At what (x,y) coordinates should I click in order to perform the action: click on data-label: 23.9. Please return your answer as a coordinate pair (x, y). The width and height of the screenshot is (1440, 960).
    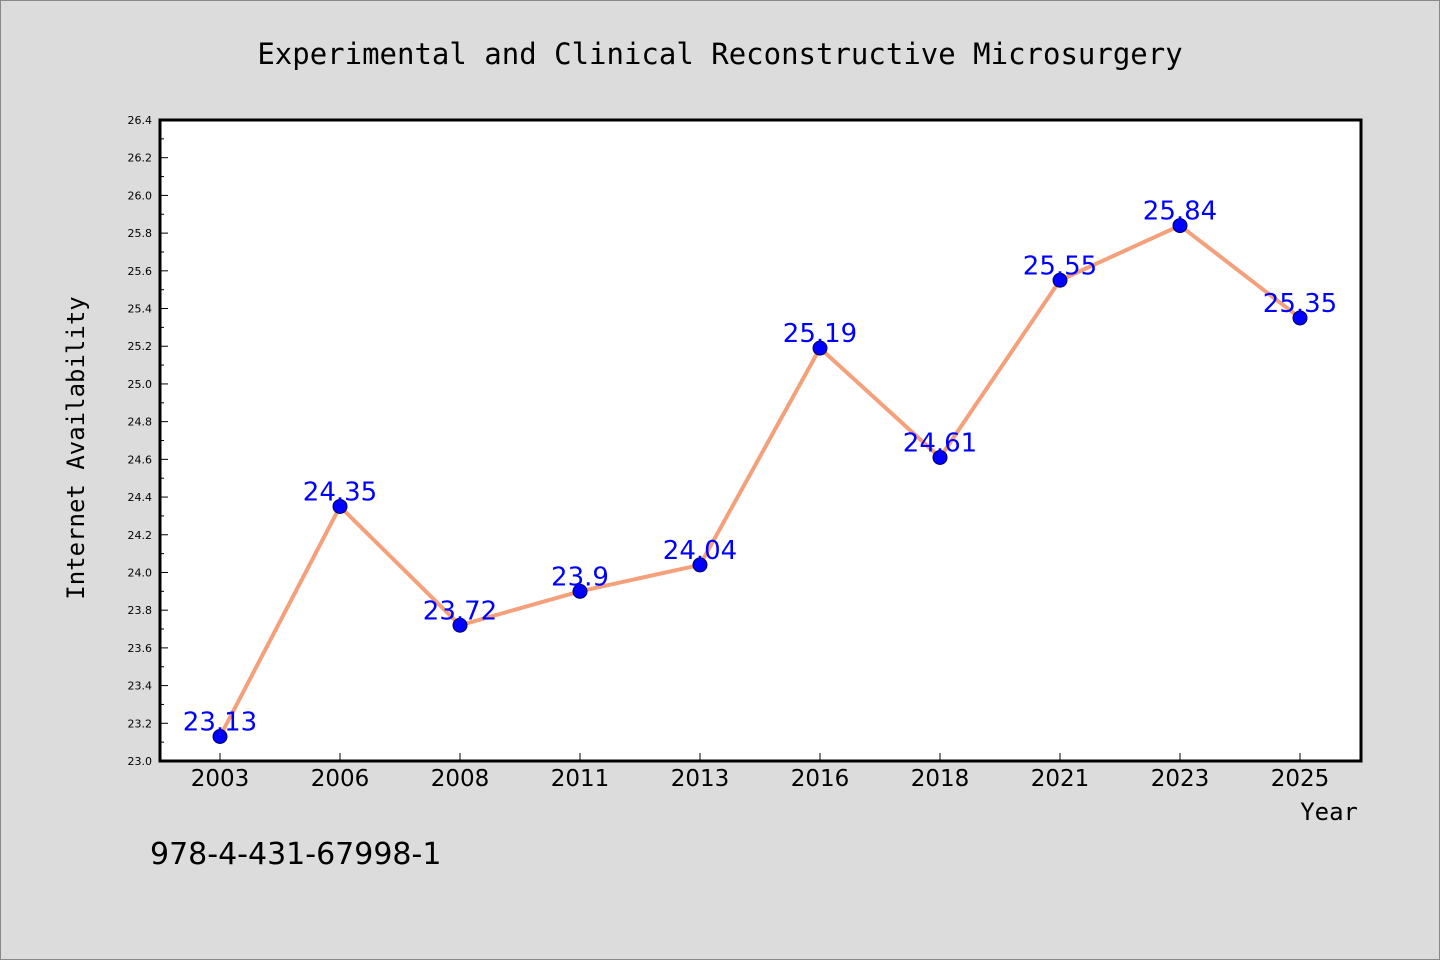
    Looking at the image, I should click on (580, 577).